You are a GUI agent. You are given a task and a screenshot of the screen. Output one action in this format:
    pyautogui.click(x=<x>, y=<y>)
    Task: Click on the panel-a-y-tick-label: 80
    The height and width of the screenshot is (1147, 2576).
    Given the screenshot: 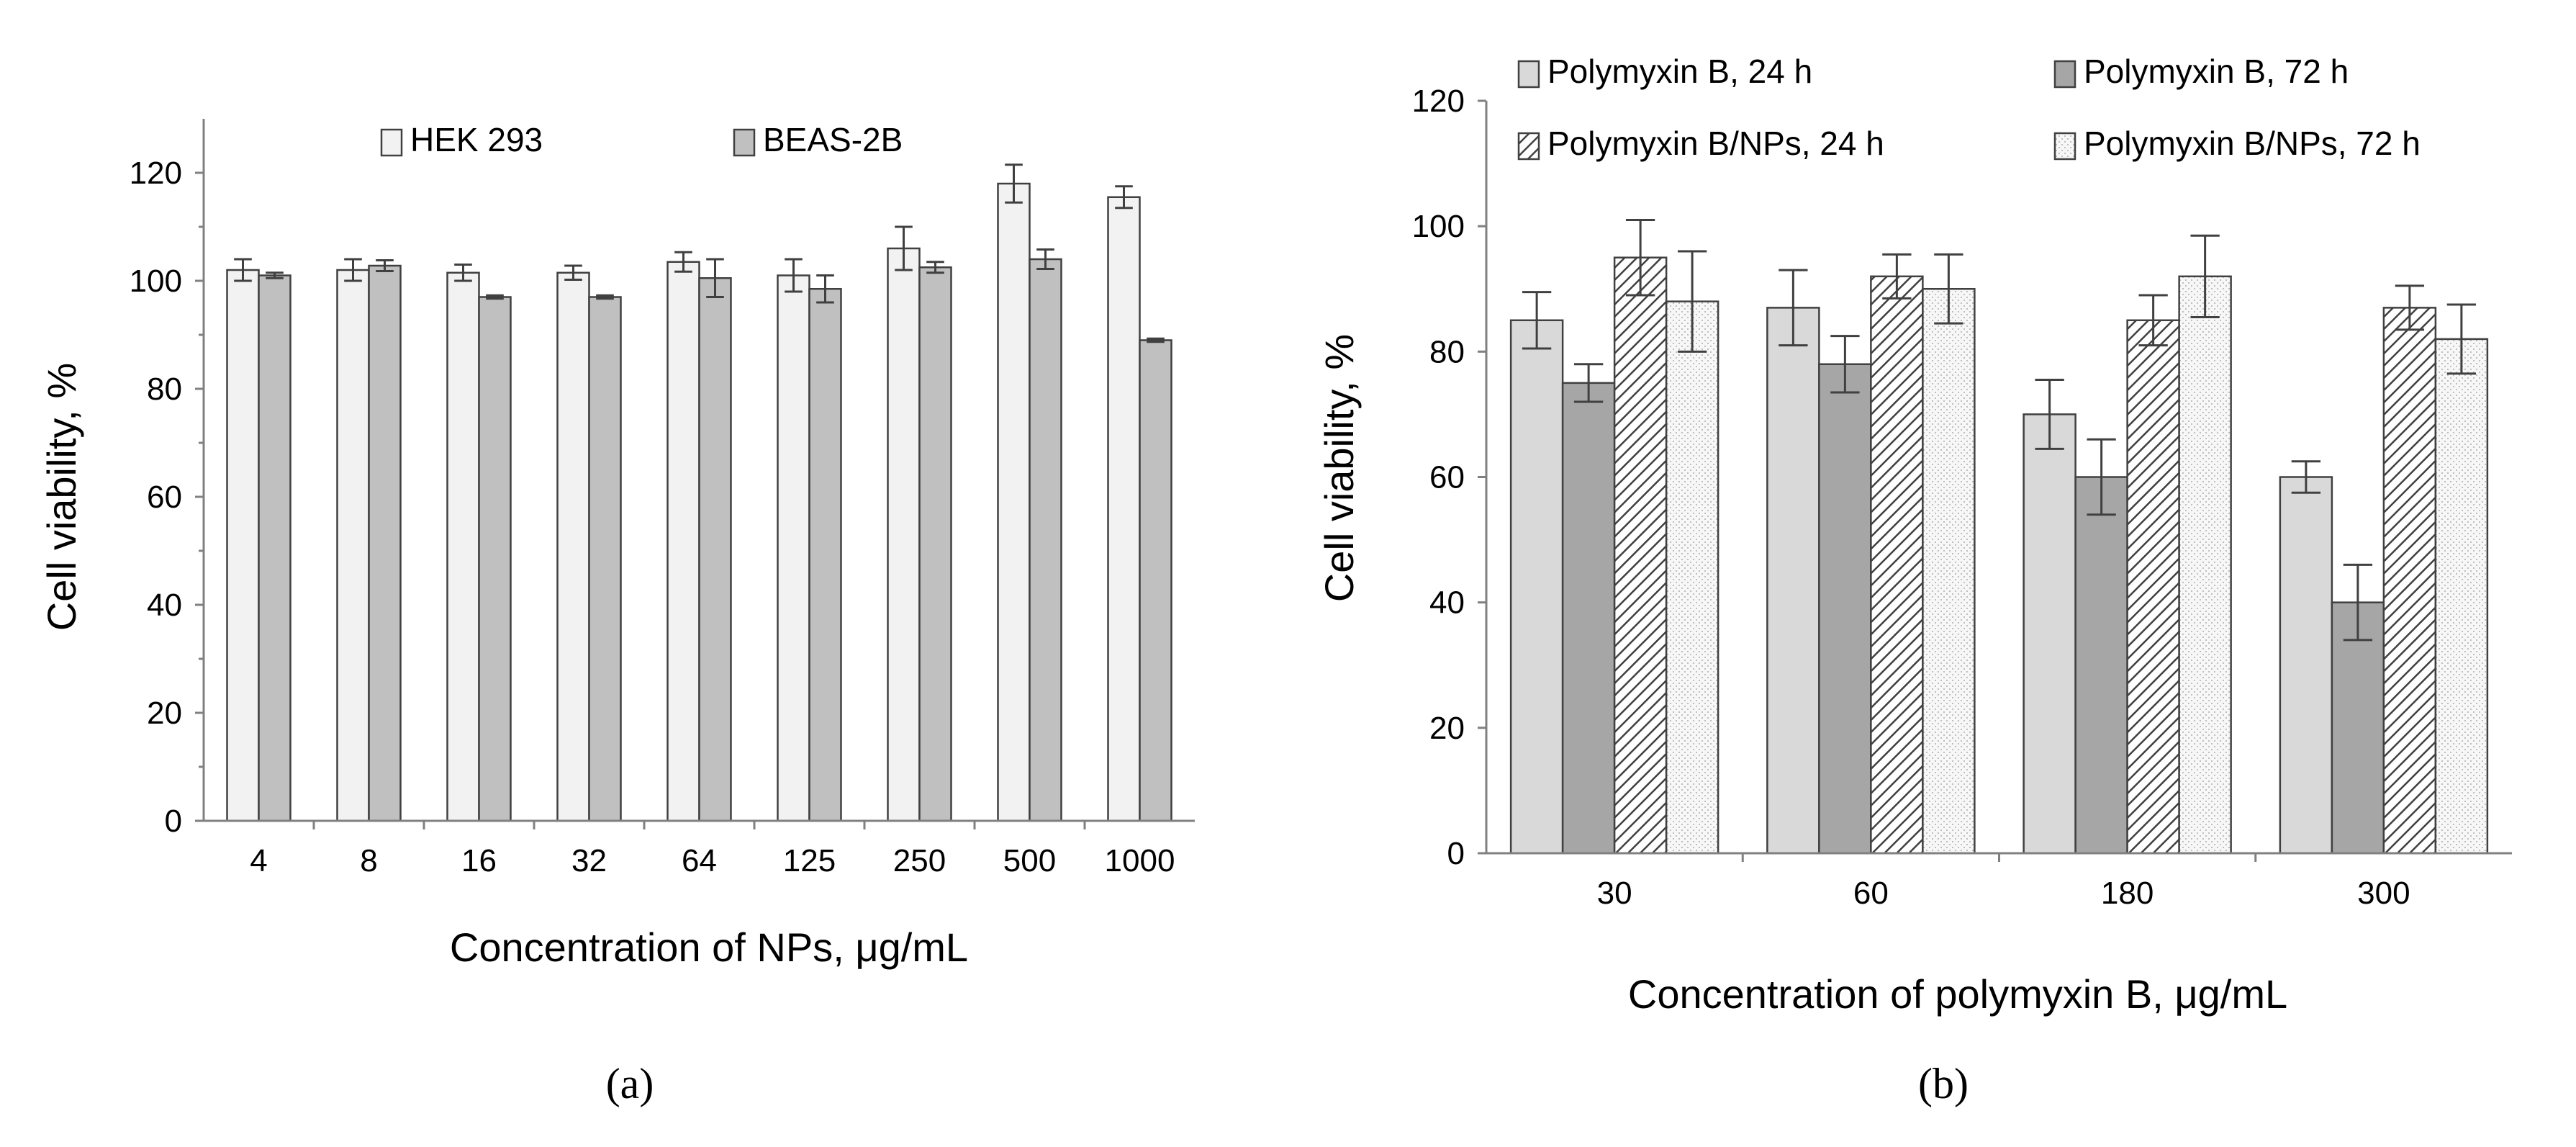 What is the action you would take?
    pyautogui.click(x=165, y=389)
    